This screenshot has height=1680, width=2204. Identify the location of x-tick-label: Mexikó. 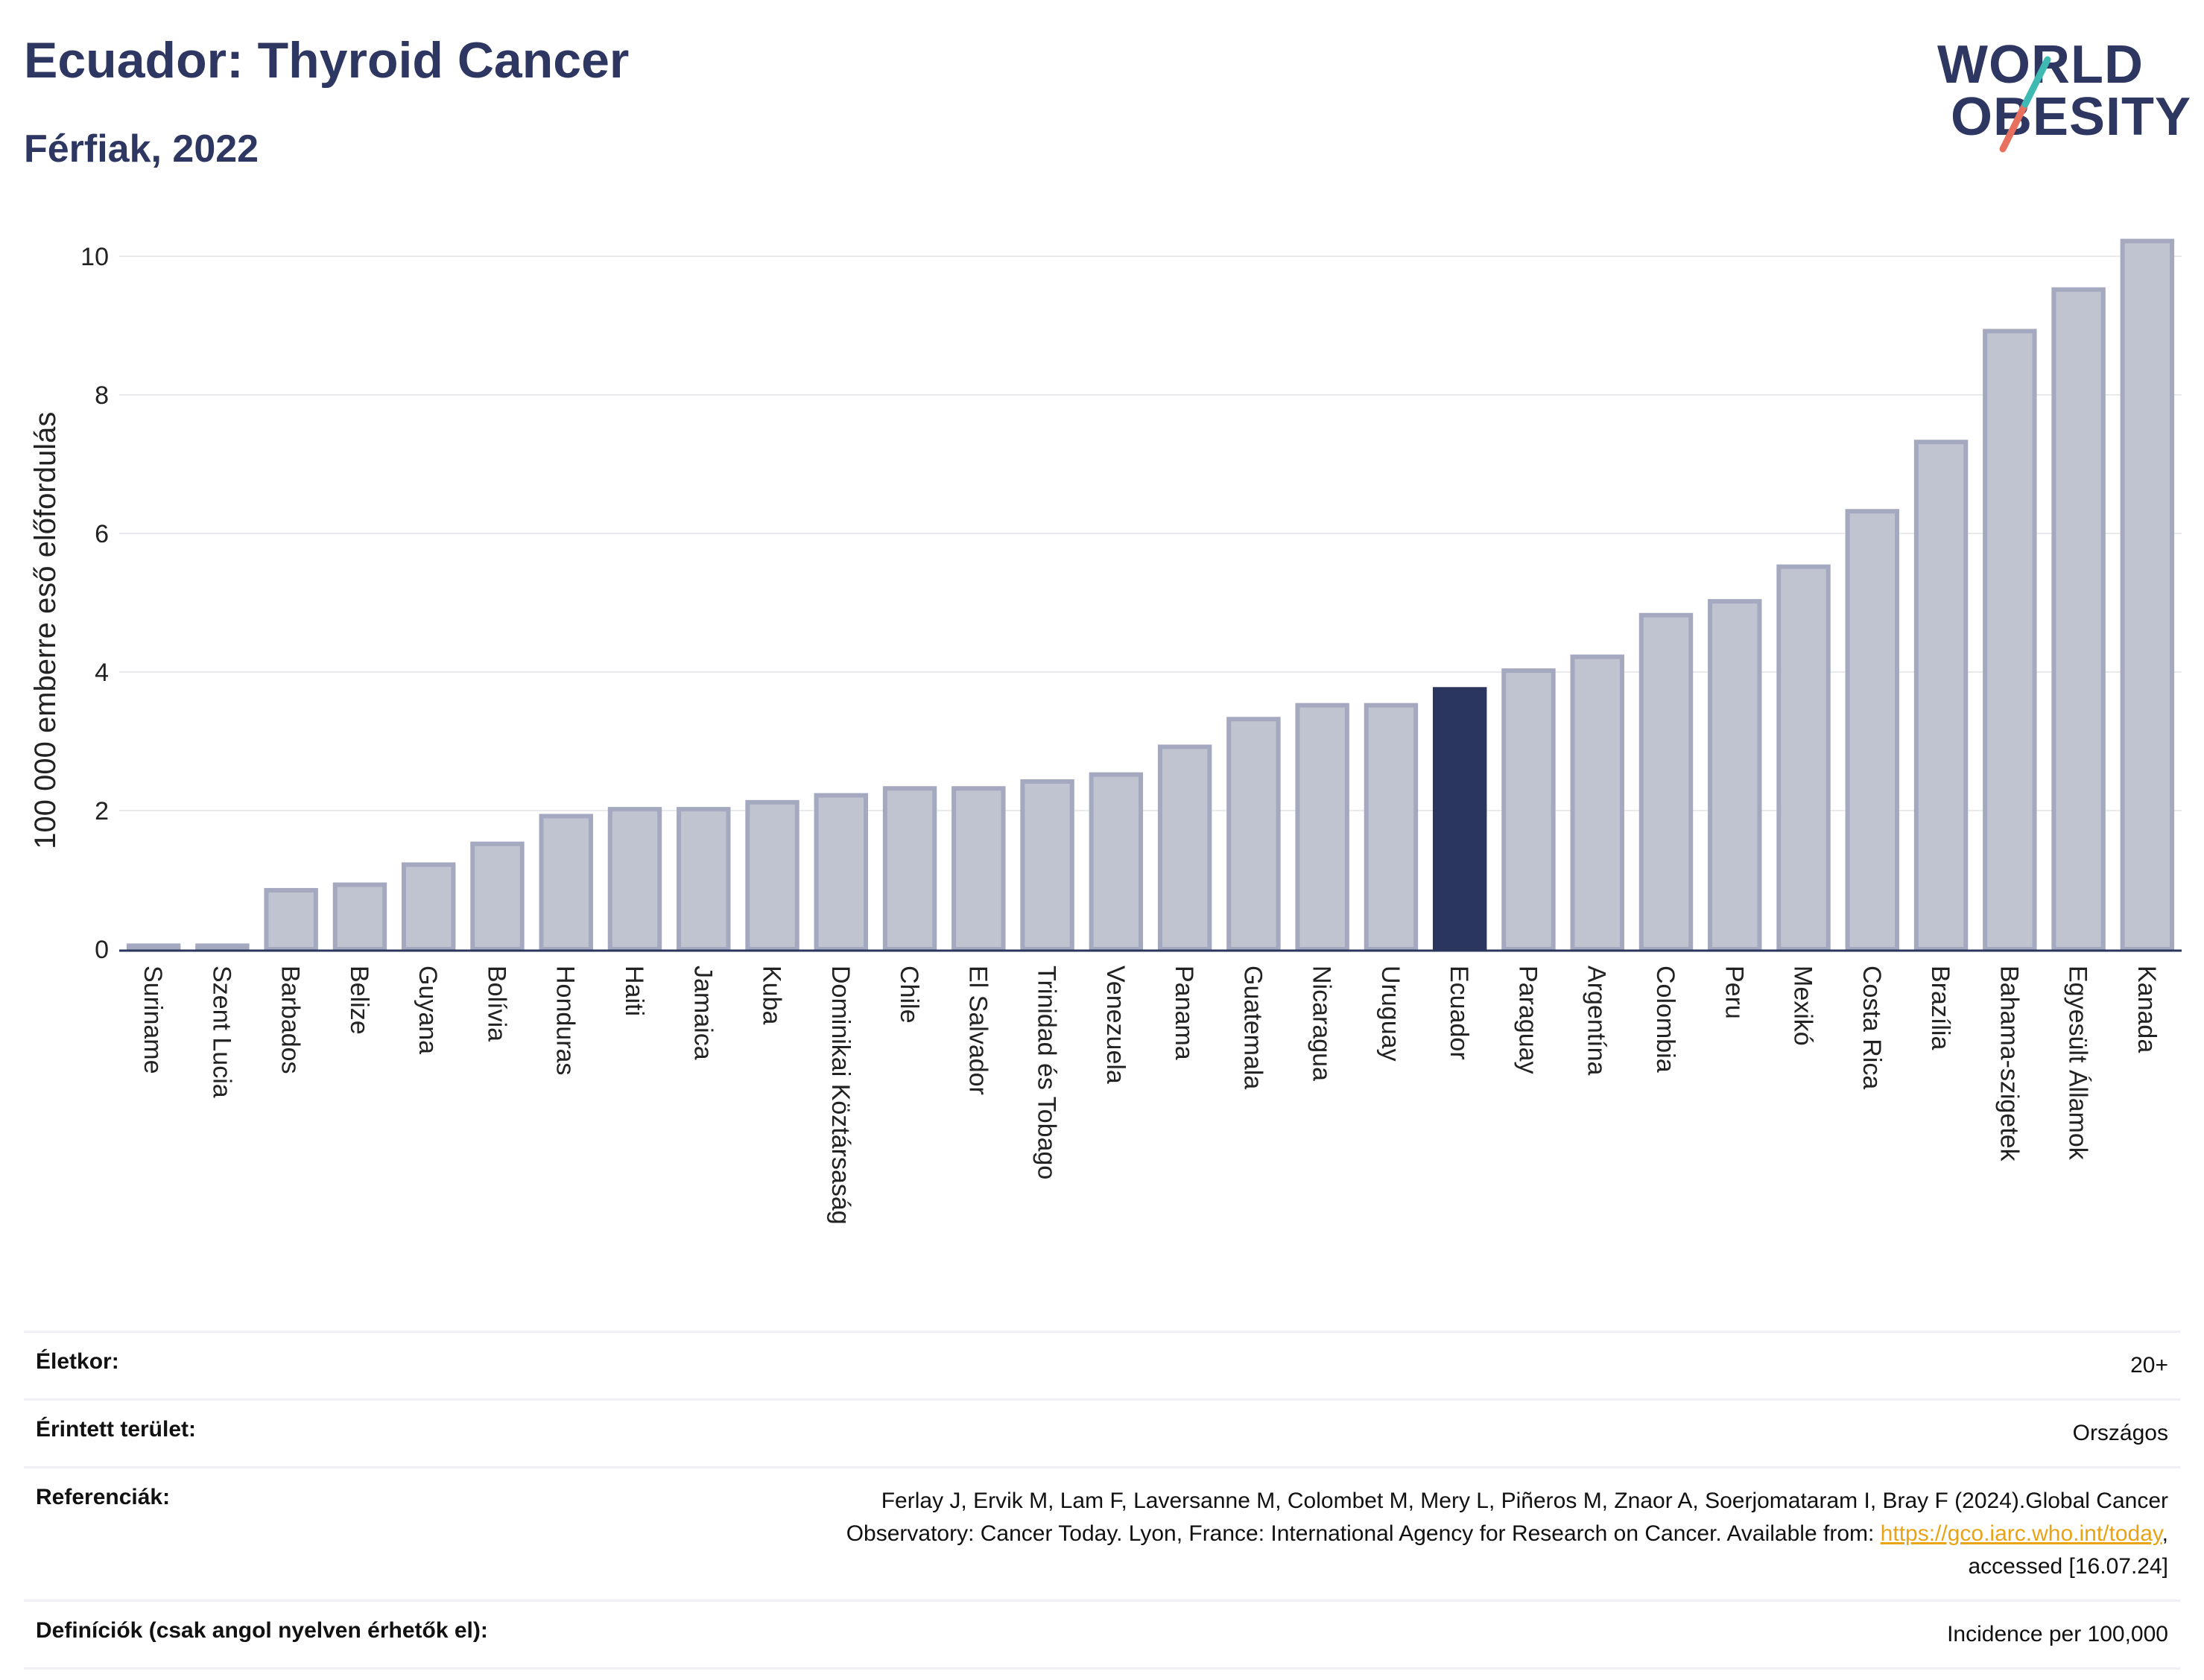
(1803, 1006).